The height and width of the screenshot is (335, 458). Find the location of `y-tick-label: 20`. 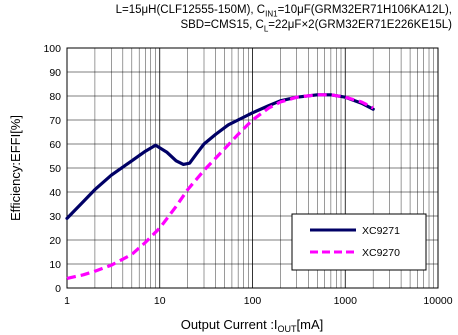

y-tick-label: 20 is located at coordinates (55, 241).